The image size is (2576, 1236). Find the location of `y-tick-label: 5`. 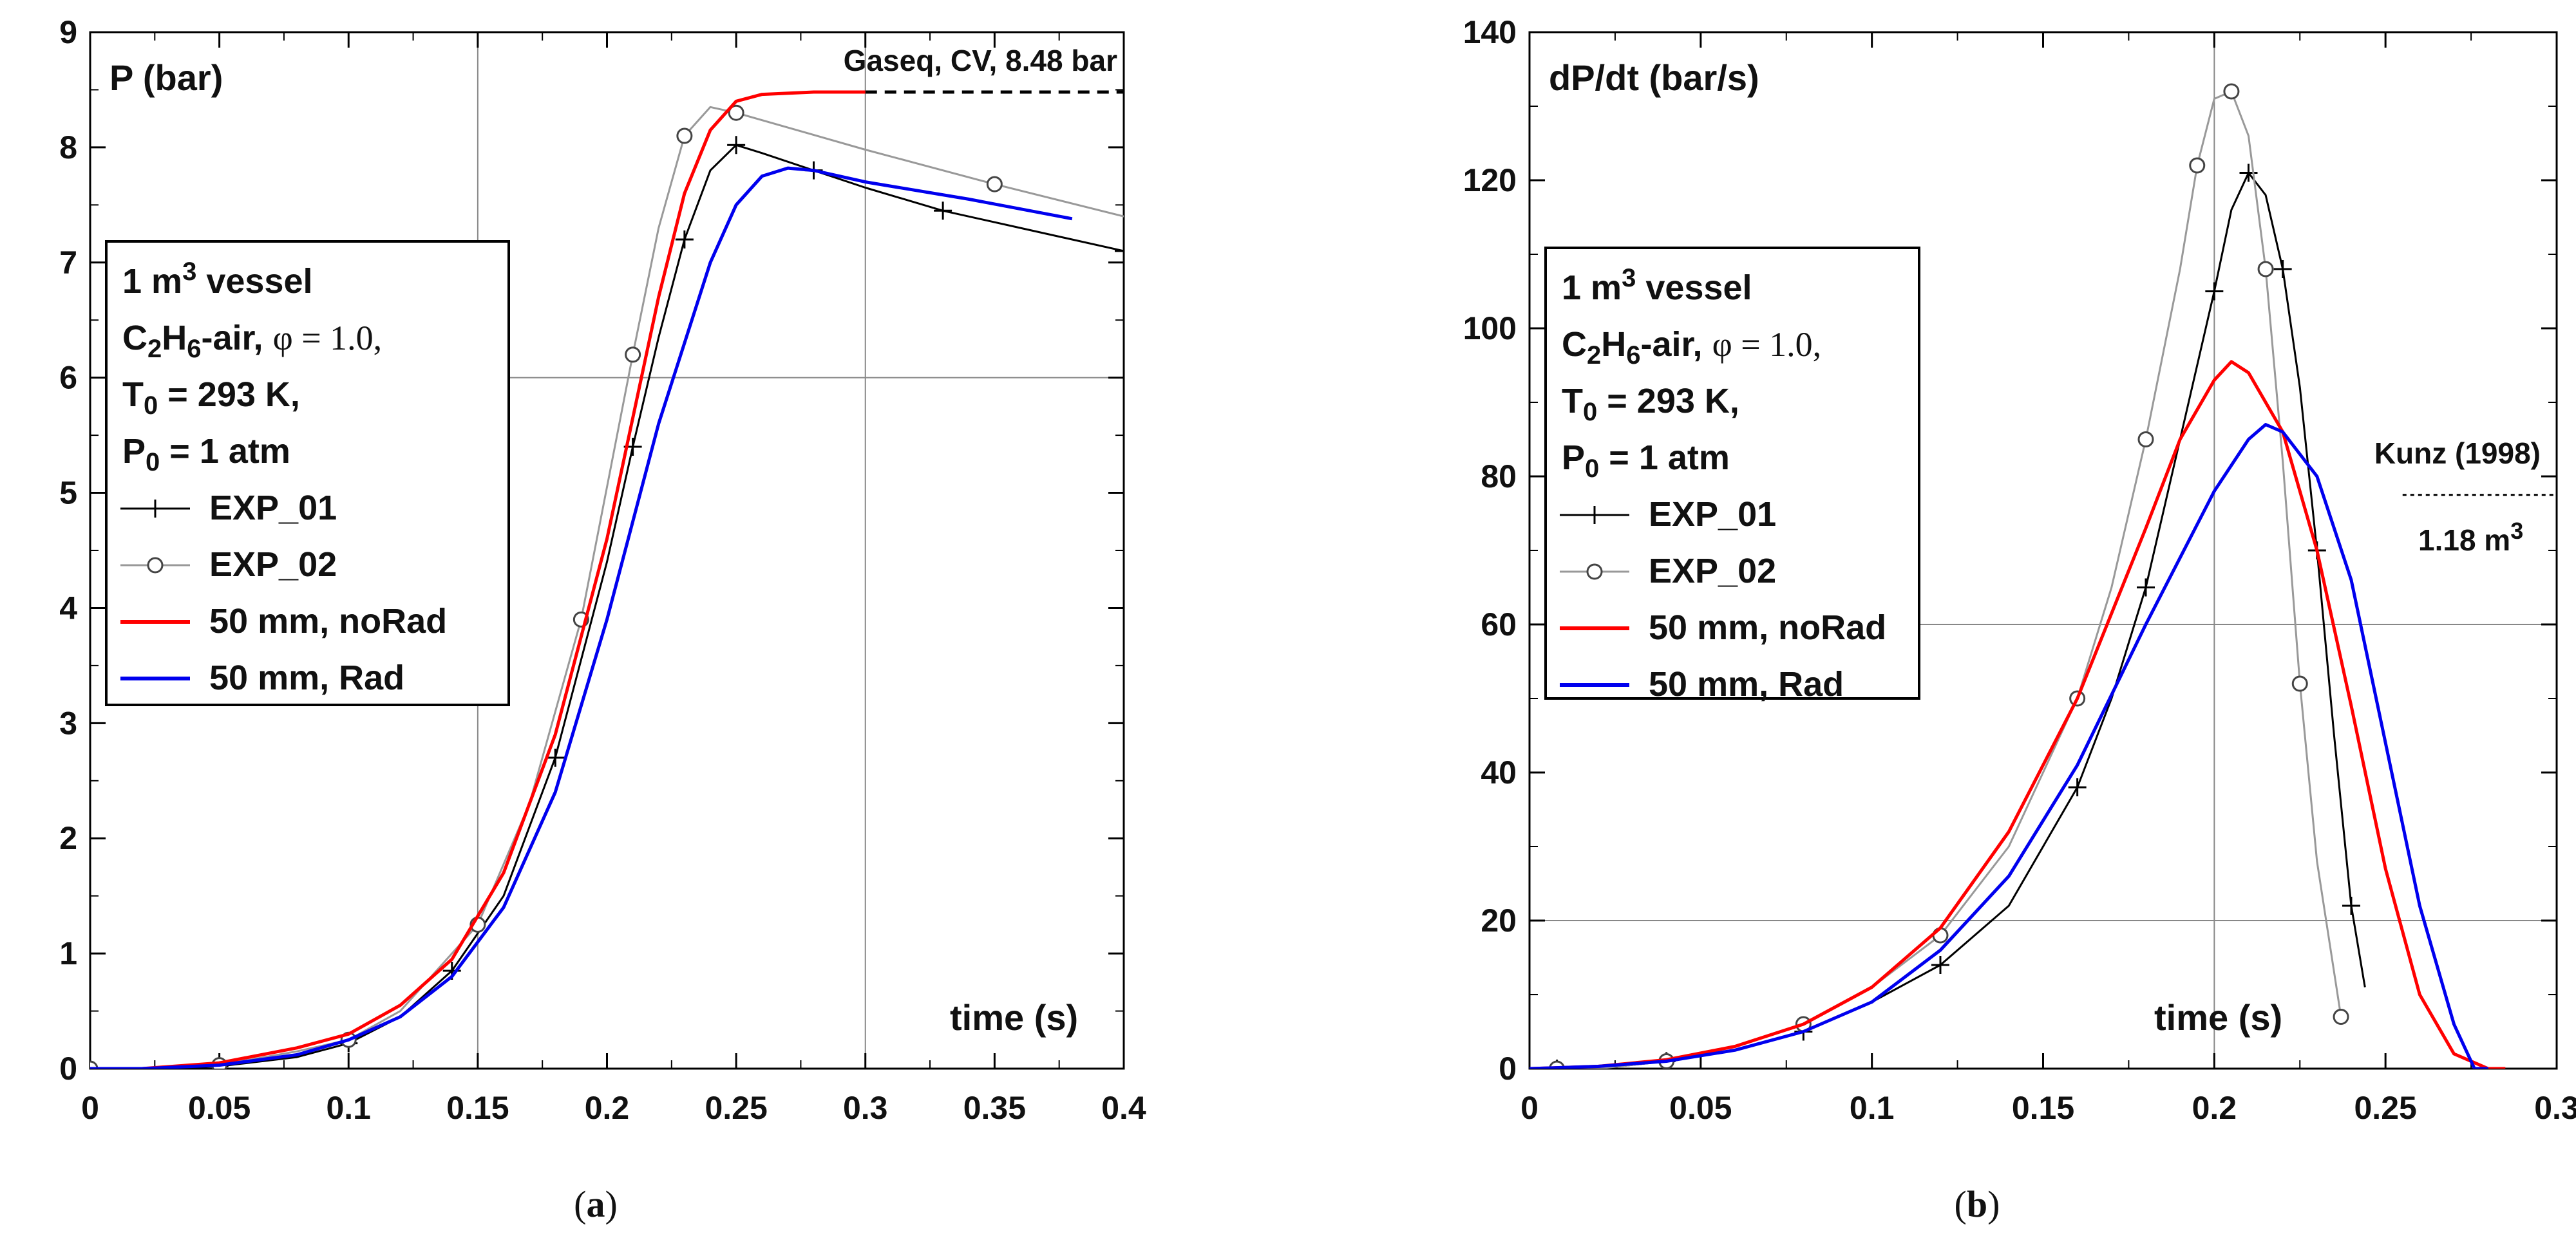

y-tick-label: 5 is located at coordinates (68, 493).